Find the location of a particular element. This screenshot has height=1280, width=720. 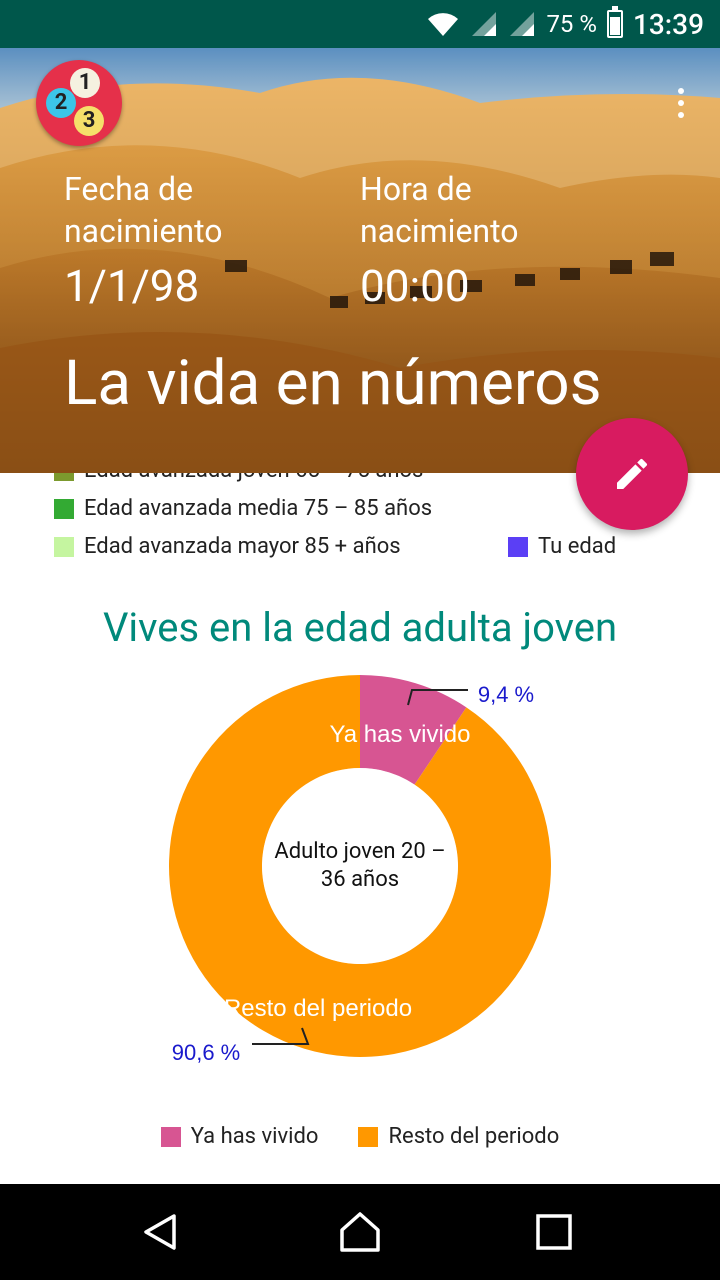

section-title: Vives en la edad adulta joven is located at coordinates (360, 627).